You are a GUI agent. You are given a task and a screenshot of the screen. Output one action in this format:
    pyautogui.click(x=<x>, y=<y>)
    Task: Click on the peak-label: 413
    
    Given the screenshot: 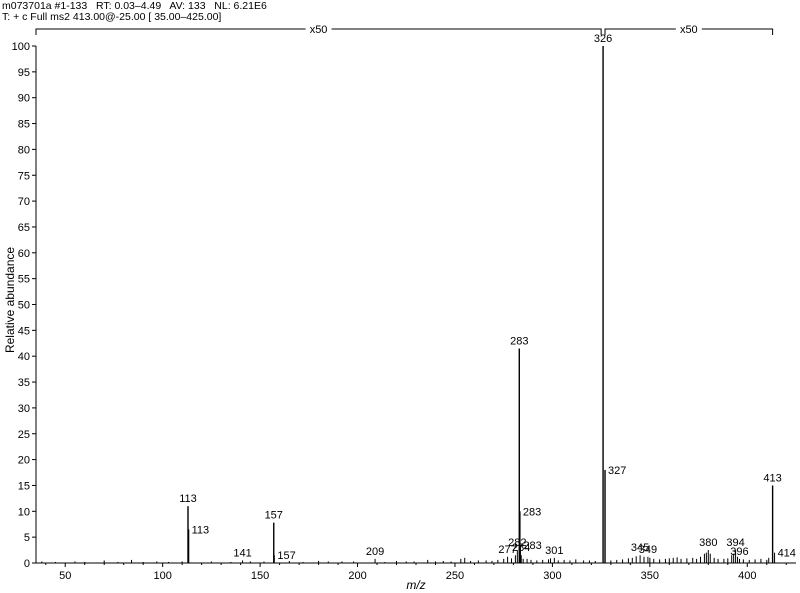 What is the action you would take?
    pyautogui.click(x=772, y=478)
    